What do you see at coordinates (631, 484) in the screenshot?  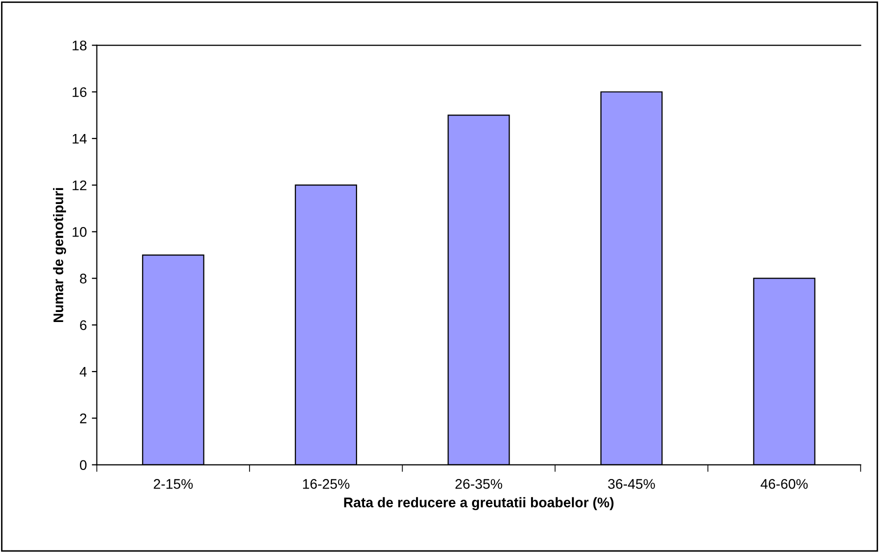 I see `x-tick-label: 36-45%` at bounding box center [631, 484].